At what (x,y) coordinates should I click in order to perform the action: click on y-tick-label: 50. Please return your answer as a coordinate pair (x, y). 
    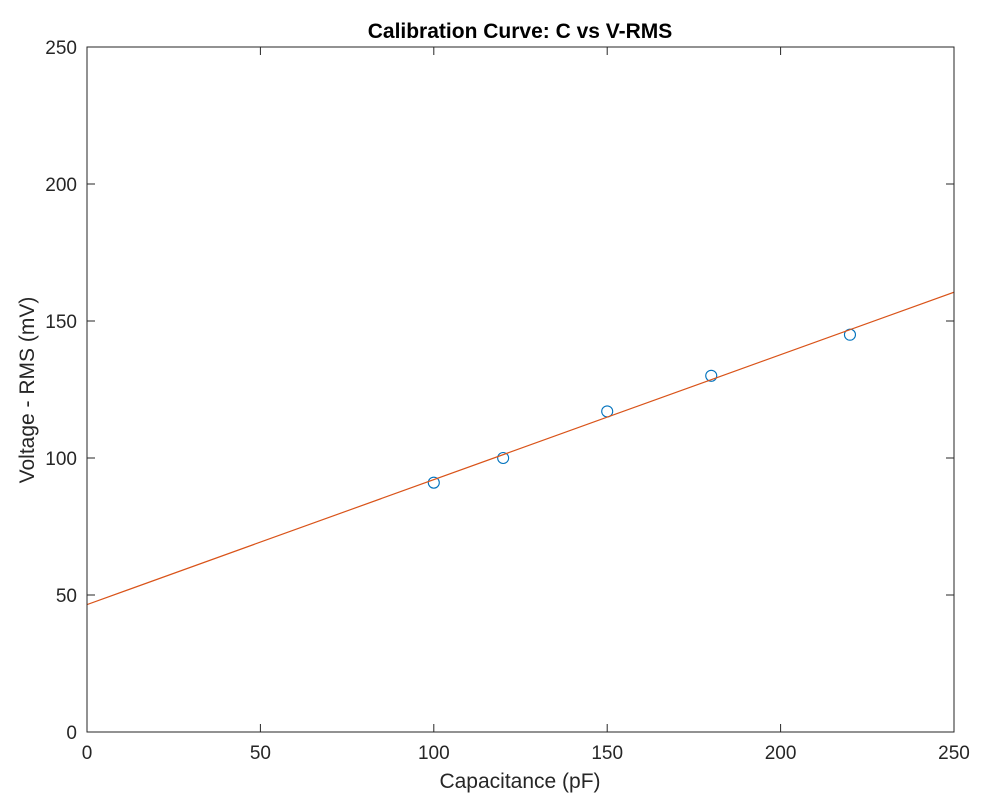
    Looking at the image, I should click on (66, 596).